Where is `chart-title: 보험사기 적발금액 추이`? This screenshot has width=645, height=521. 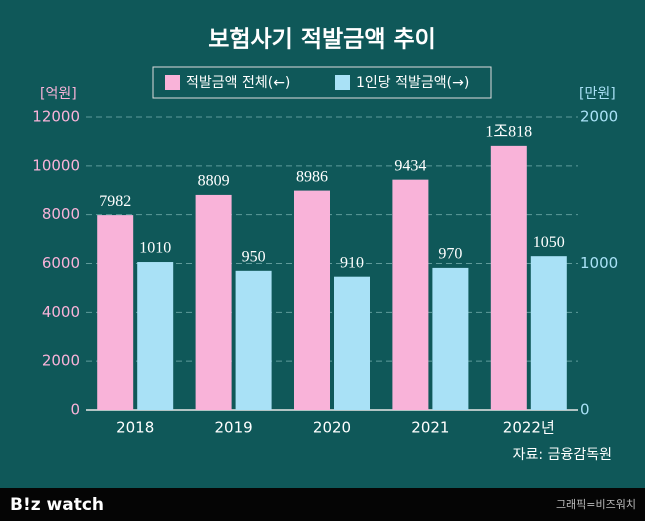 chart-title: 보험사기 적발금액 추이 is located at coordinates (322, 40).